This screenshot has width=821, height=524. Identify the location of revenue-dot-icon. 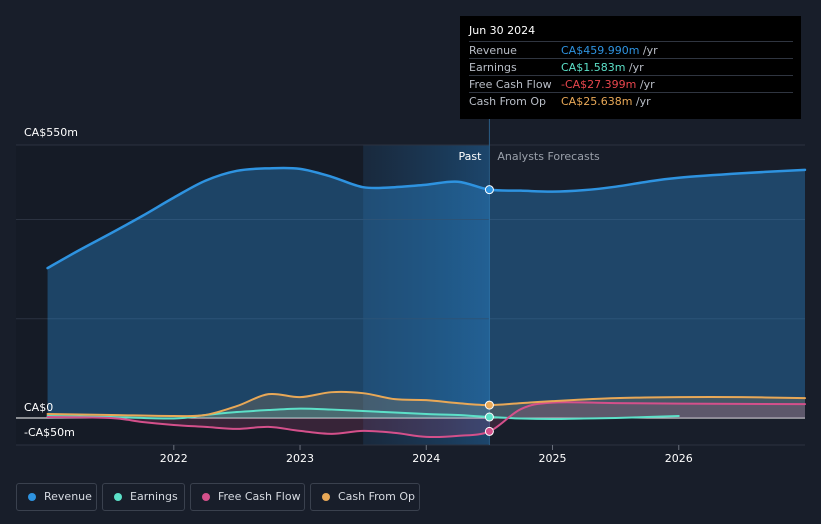
(32, 497).